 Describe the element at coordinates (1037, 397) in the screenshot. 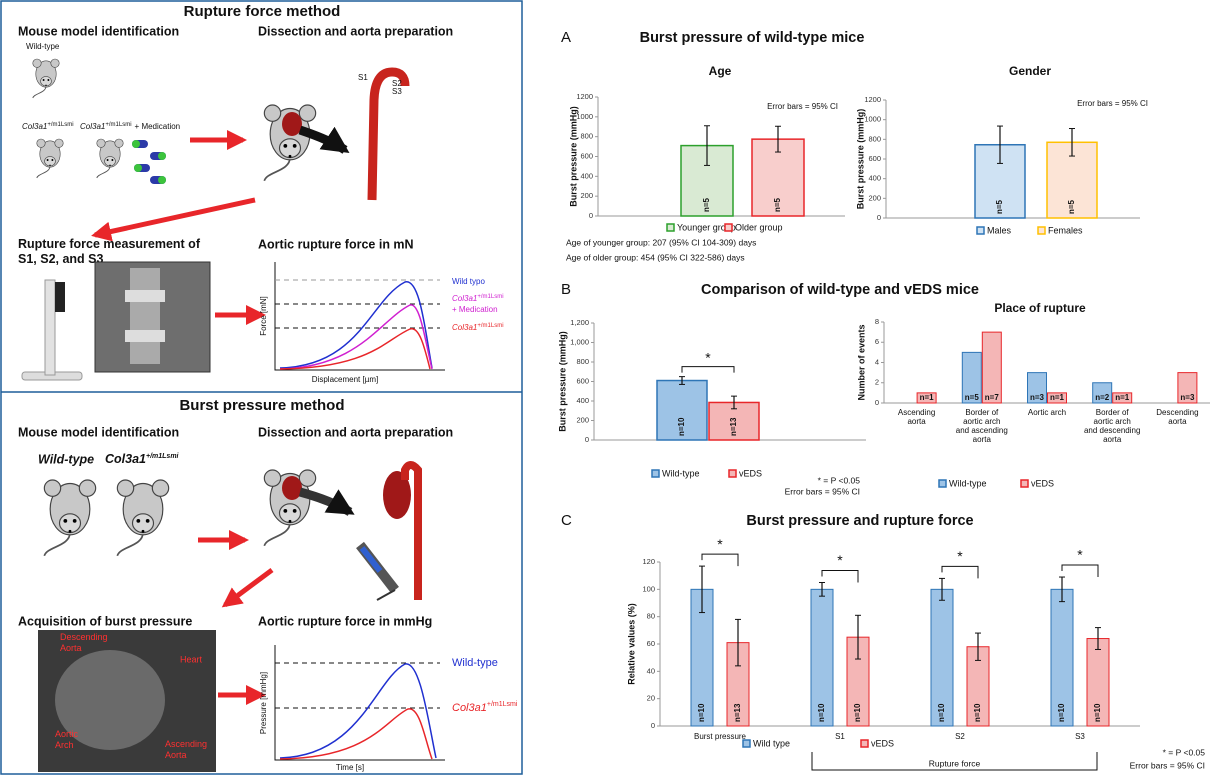

I see `n-label: n=3` at that location.